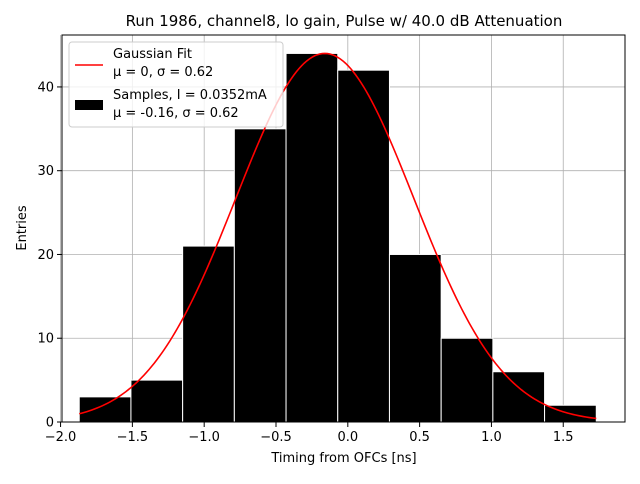 Image resolution: width=640 pixels, height=484 pixels. What do you see at coordinates (276, 437) in the screenshot?
I see `x-tick-label: −0.5` at bounding box center [276, 437].